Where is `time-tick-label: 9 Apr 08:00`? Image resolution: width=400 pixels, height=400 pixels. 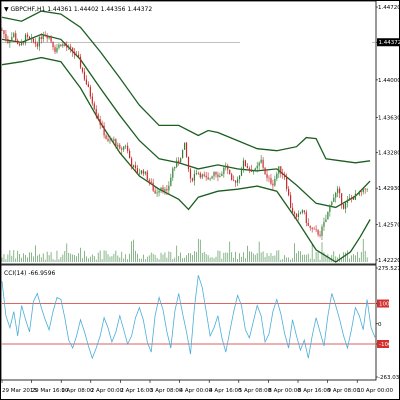 time-tick-label: 9 Apr 08:00 is located at coordinates (344, 391).